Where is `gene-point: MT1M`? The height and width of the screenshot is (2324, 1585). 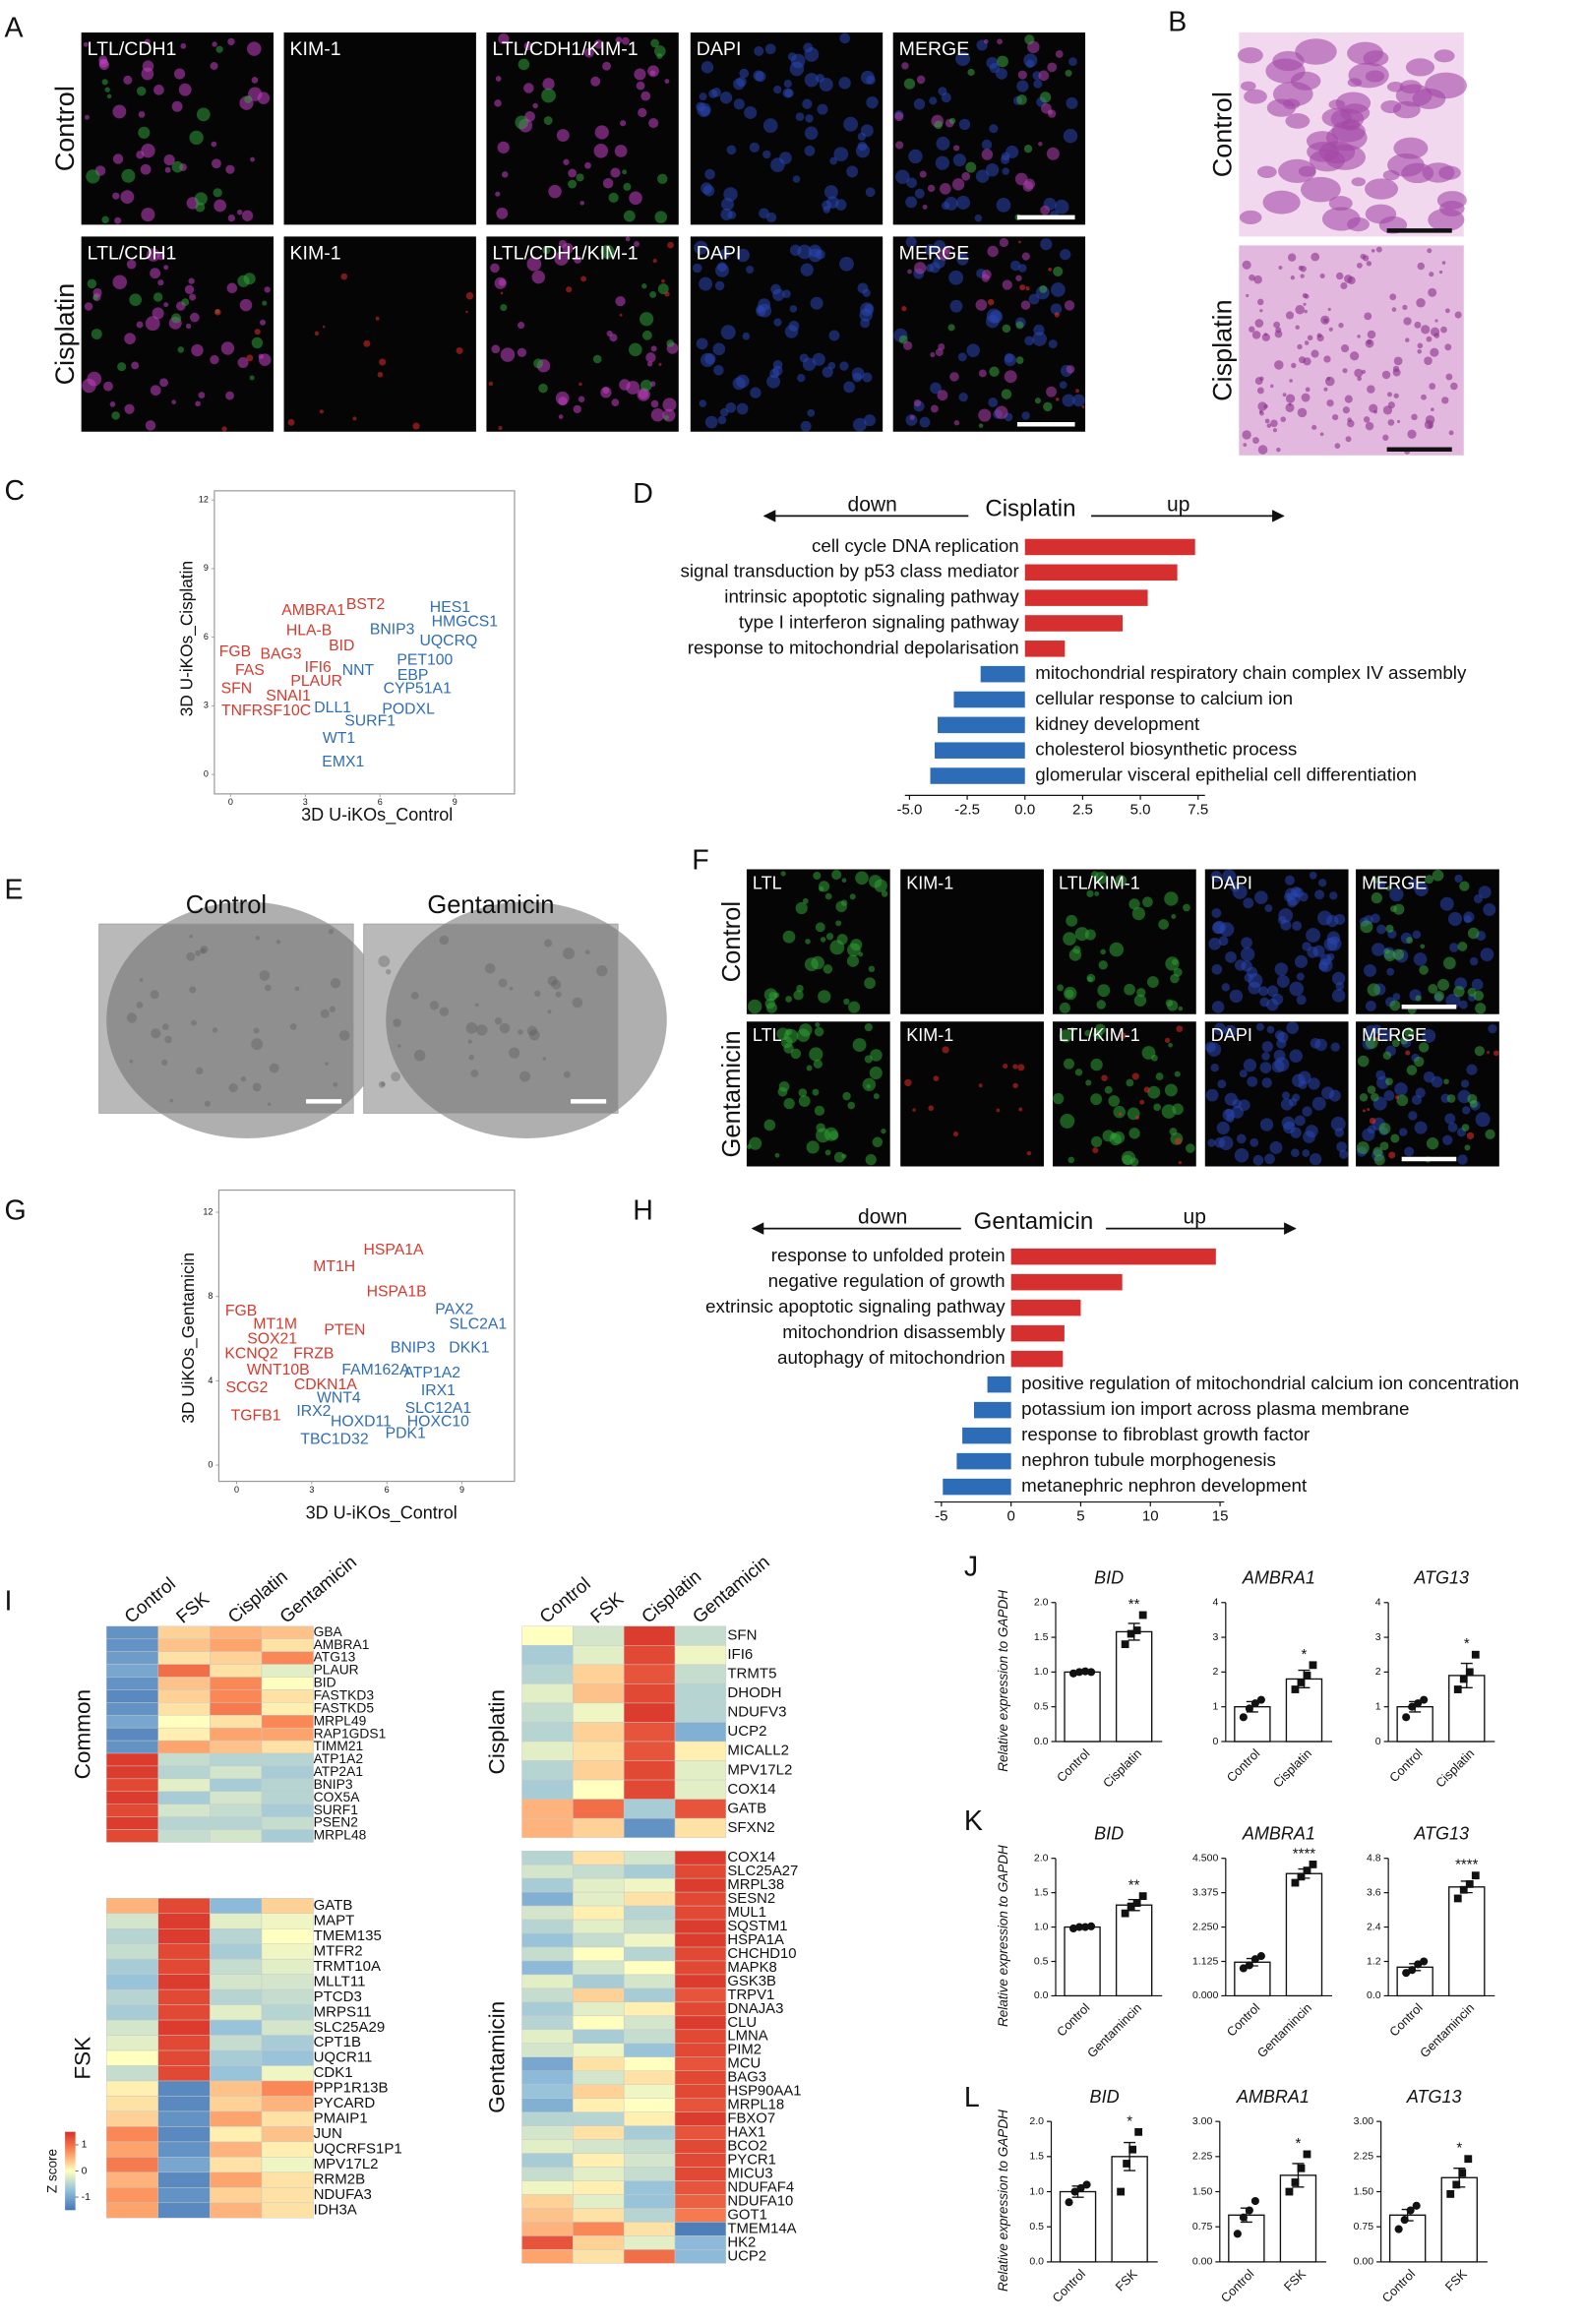
gene-point: MT1M is located at coordinates (275, 1323).